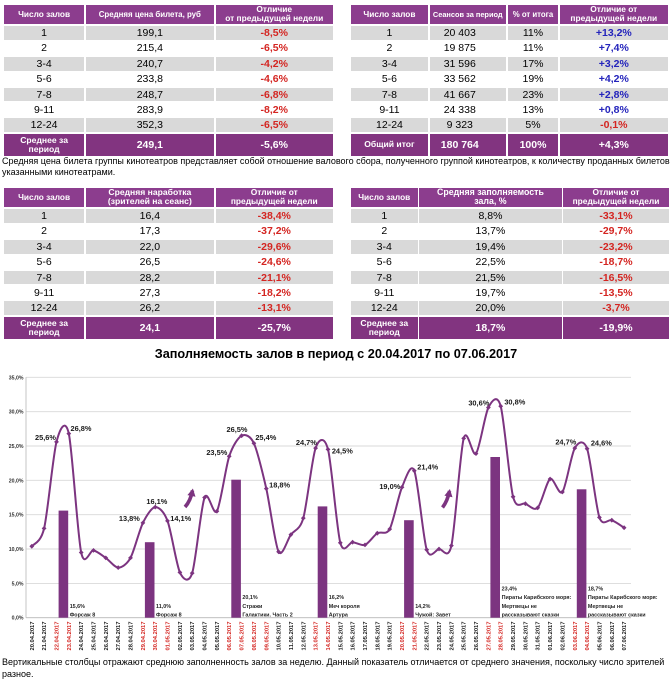  I want to click on svg-text: 27.05.2017, so click(489, 636).